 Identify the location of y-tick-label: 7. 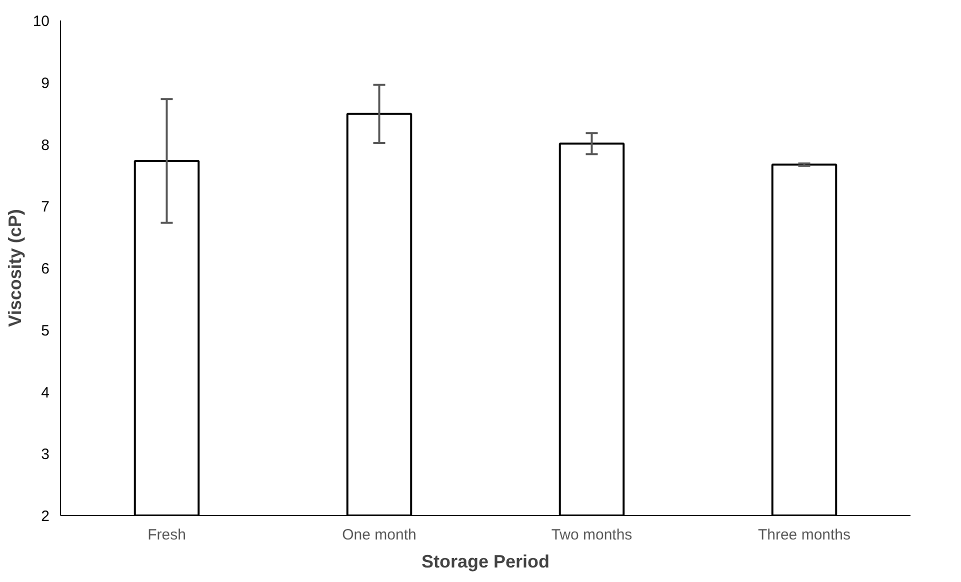
(45, 207).